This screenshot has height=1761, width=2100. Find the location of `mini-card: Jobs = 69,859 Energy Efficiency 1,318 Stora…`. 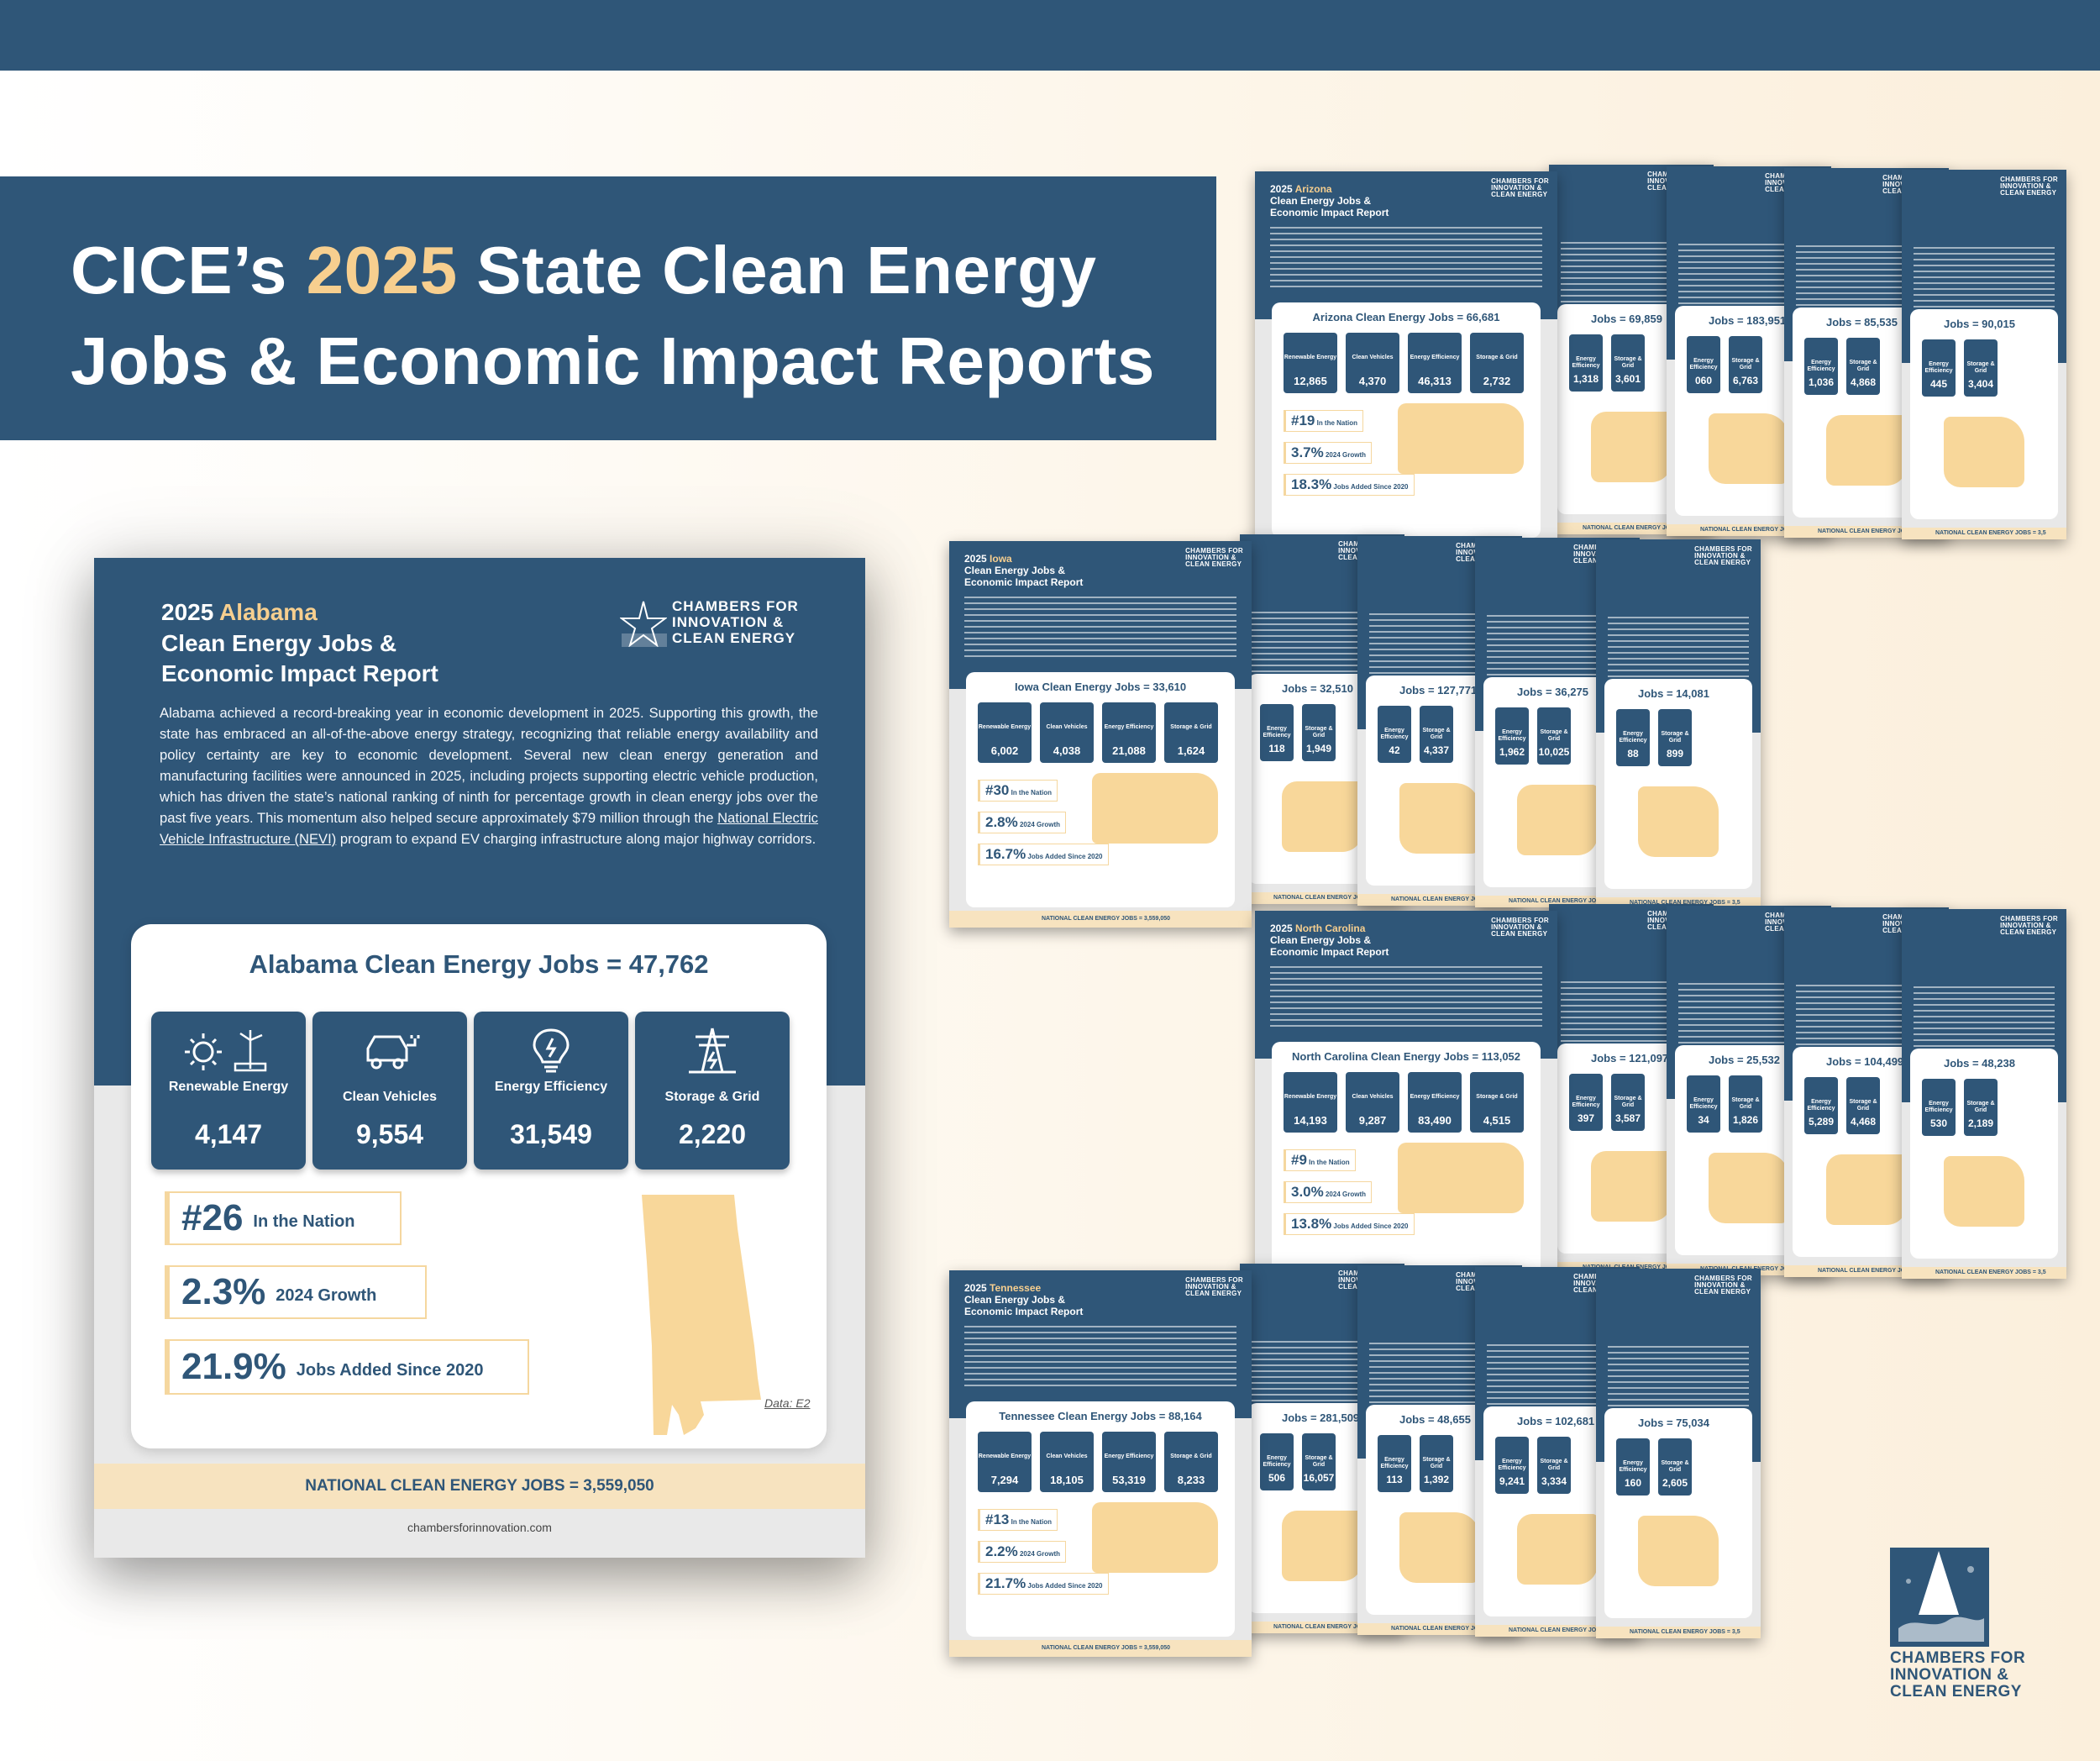

mini-card: Jobs = 69,859 Energy Efficiency 1,318 Stora… is located at coordinates (1631, 409).